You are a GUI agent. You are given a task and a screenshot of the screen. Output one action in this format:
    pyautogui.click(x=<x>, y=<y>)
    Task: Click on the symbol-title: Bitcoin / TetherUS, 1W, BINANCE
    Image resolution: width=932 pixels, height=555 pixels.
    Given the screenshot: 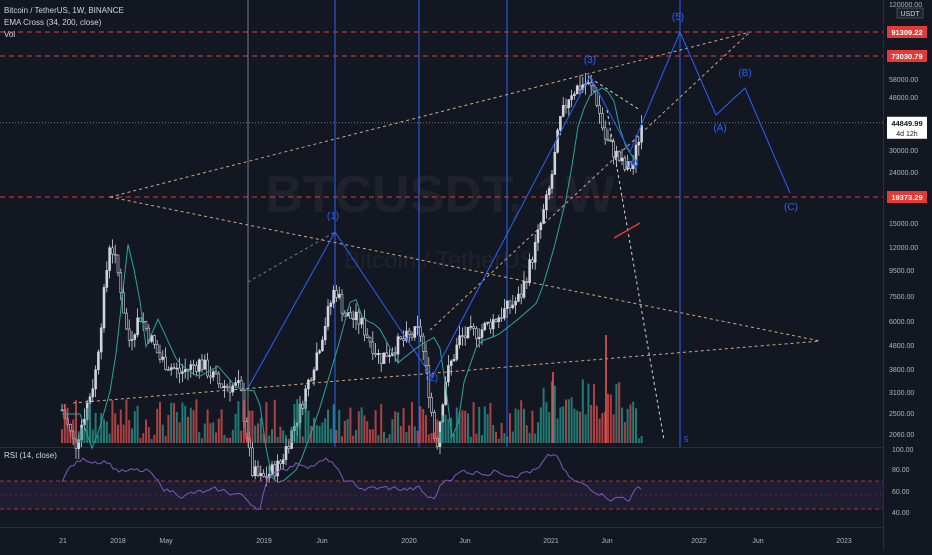 What is the action you would take?
    pyautogui.click(x=64, y=10)
    